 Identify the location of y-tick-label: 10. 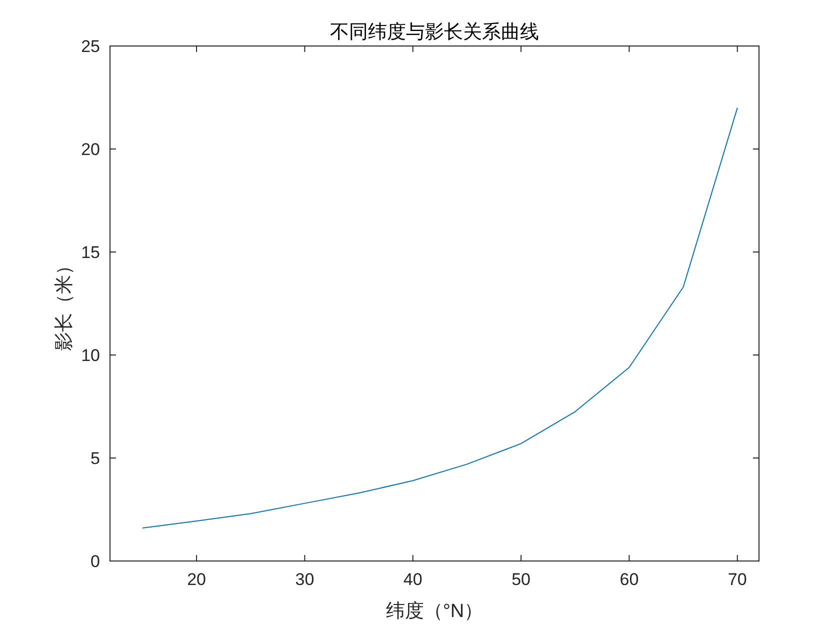
(90, 355).